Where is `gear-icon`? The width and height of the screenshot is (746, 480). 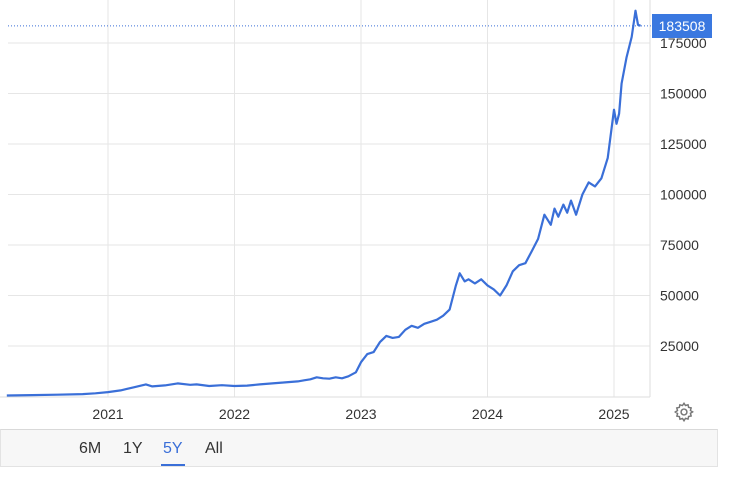 gear-icon is located at coordinates (684, 412).